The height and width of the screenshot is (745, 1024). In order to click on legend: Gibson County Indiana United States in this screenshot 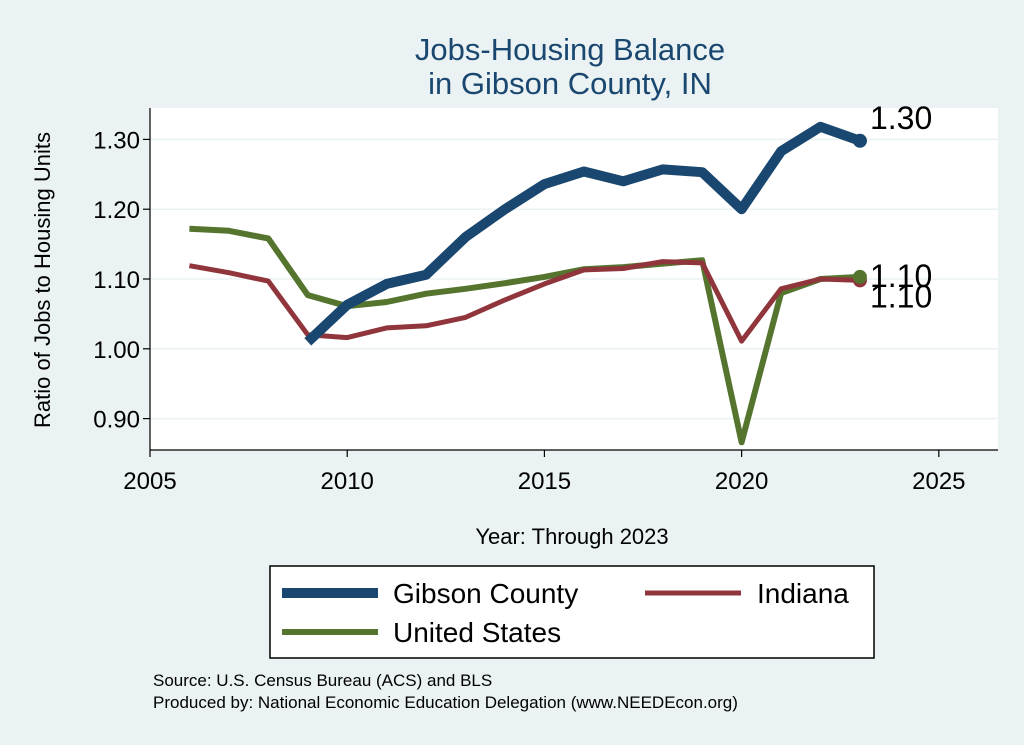, I will do `click(572, 612)`.